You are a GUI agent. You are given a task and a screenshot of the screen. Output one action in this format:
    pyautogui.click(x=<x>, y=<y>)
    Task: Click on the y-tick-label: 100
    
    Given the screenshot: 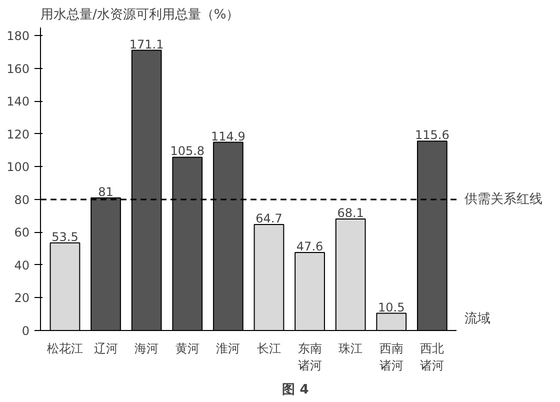 What is the action you would take?
    pyautogui.click(x=18, y=167)
    